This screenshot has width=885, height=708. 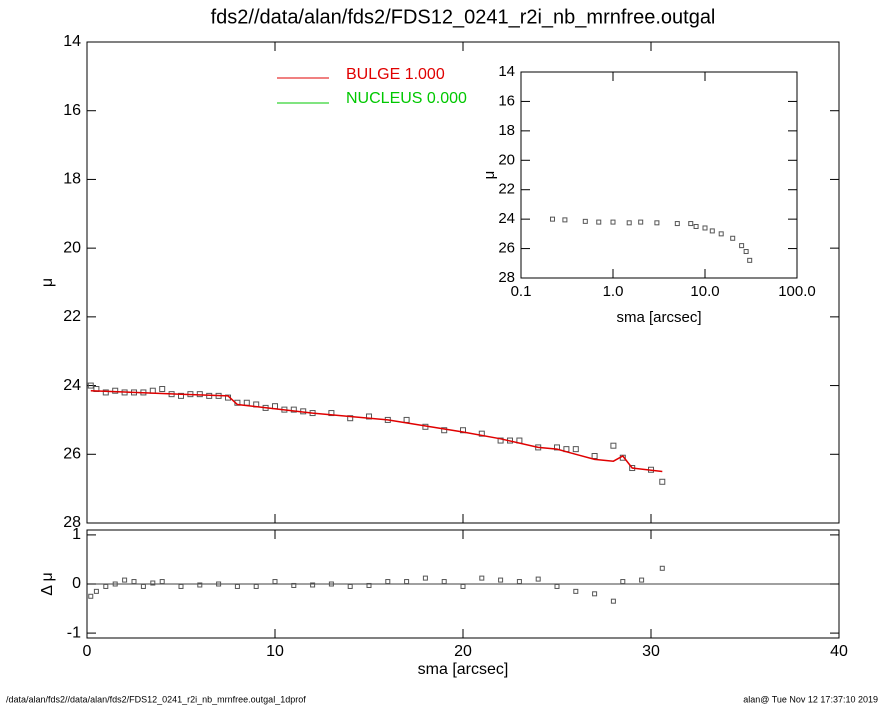 I want to click on y-tick-label: 22, so click(x=506, y=189).